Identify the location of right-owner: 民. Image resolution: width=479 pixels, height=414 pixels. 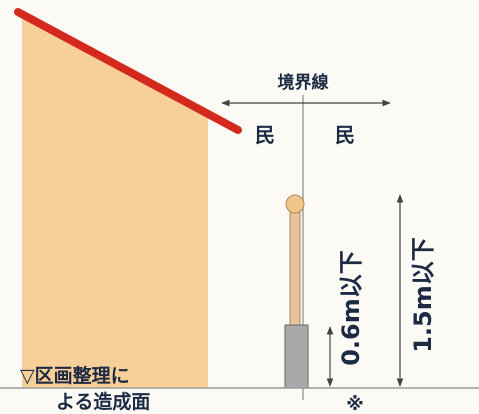
(345, 135).